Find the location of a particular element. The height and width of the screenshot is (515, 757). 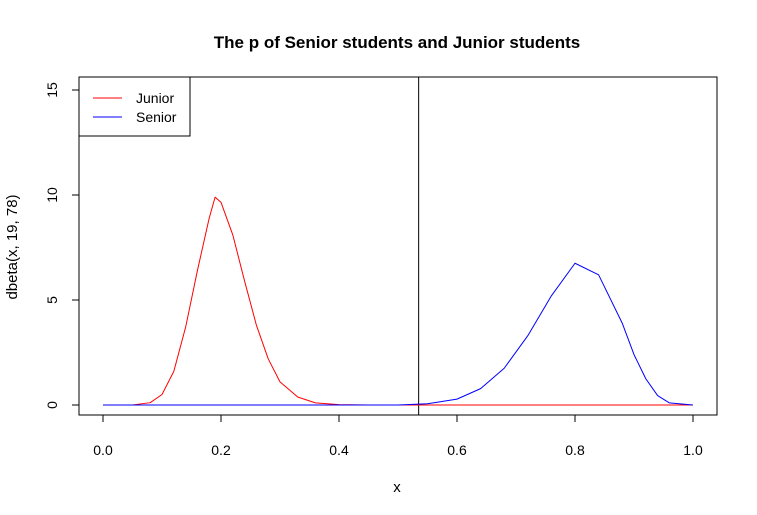

x-axis: 0.0 0.2 0.4 0.6 0.8 1.0 is located at coordinates (398, 436).